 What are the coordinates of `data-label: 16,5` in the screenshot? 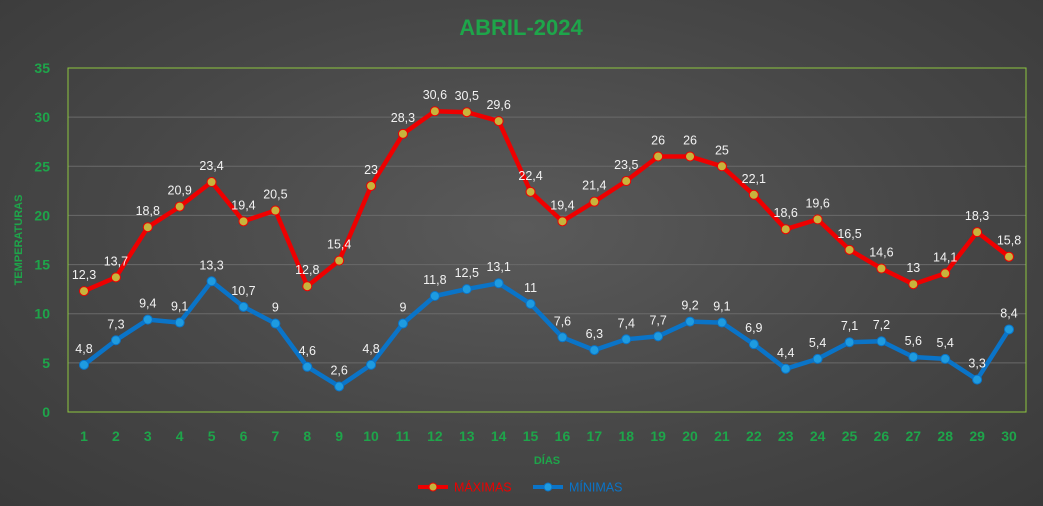 It's located at (849, 234).